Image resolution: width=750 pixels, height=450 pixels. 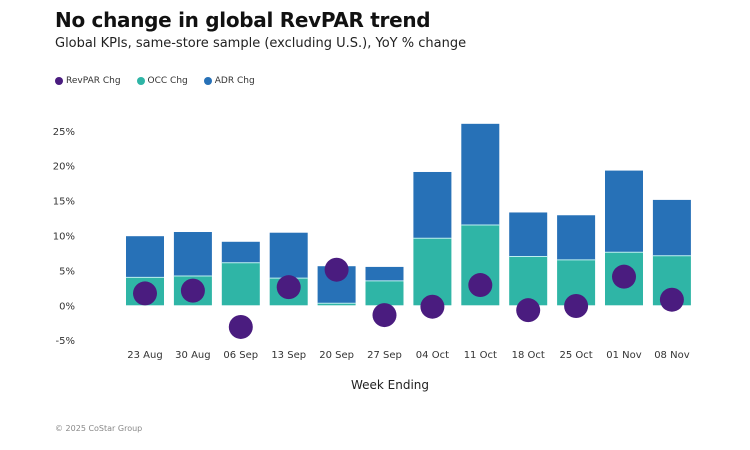 I want to click on x-tick-label: 04 Oct, so click(x=432, y=355).